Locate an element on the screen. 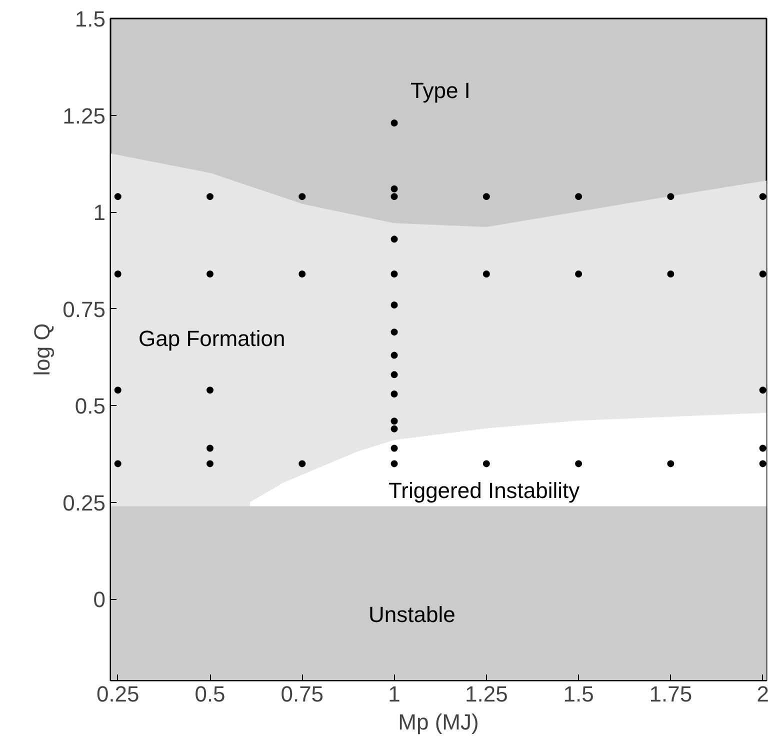 This screenshot has height=750, width=774. y-tick-label: 0.75 is located at coordinates (84, 309).